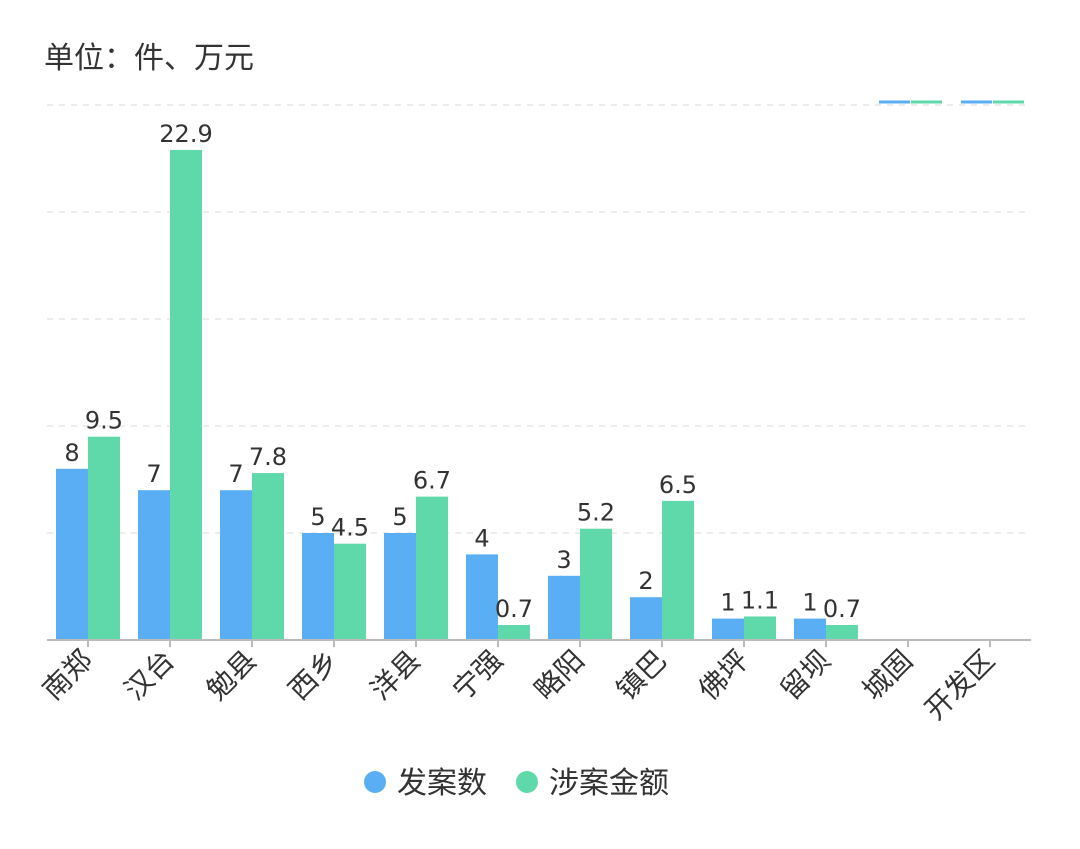 This screenshot has width=1080, height=849. What do you see at coordinates (231, 675) in the screenshot?
I see `x-tick-label: 勉县` at bounding box center [231, 675].